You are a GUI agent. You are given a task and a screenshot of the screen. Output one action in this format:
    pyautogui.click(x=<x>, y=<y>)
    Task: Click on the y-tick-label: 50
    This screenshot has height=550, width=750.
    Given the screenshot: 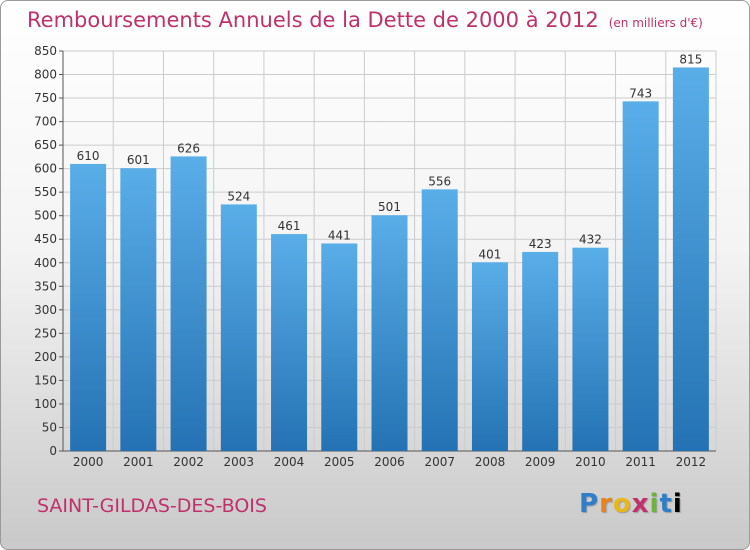 What is the action you would take?
    pyautogui.click(x=49, y=427)
    